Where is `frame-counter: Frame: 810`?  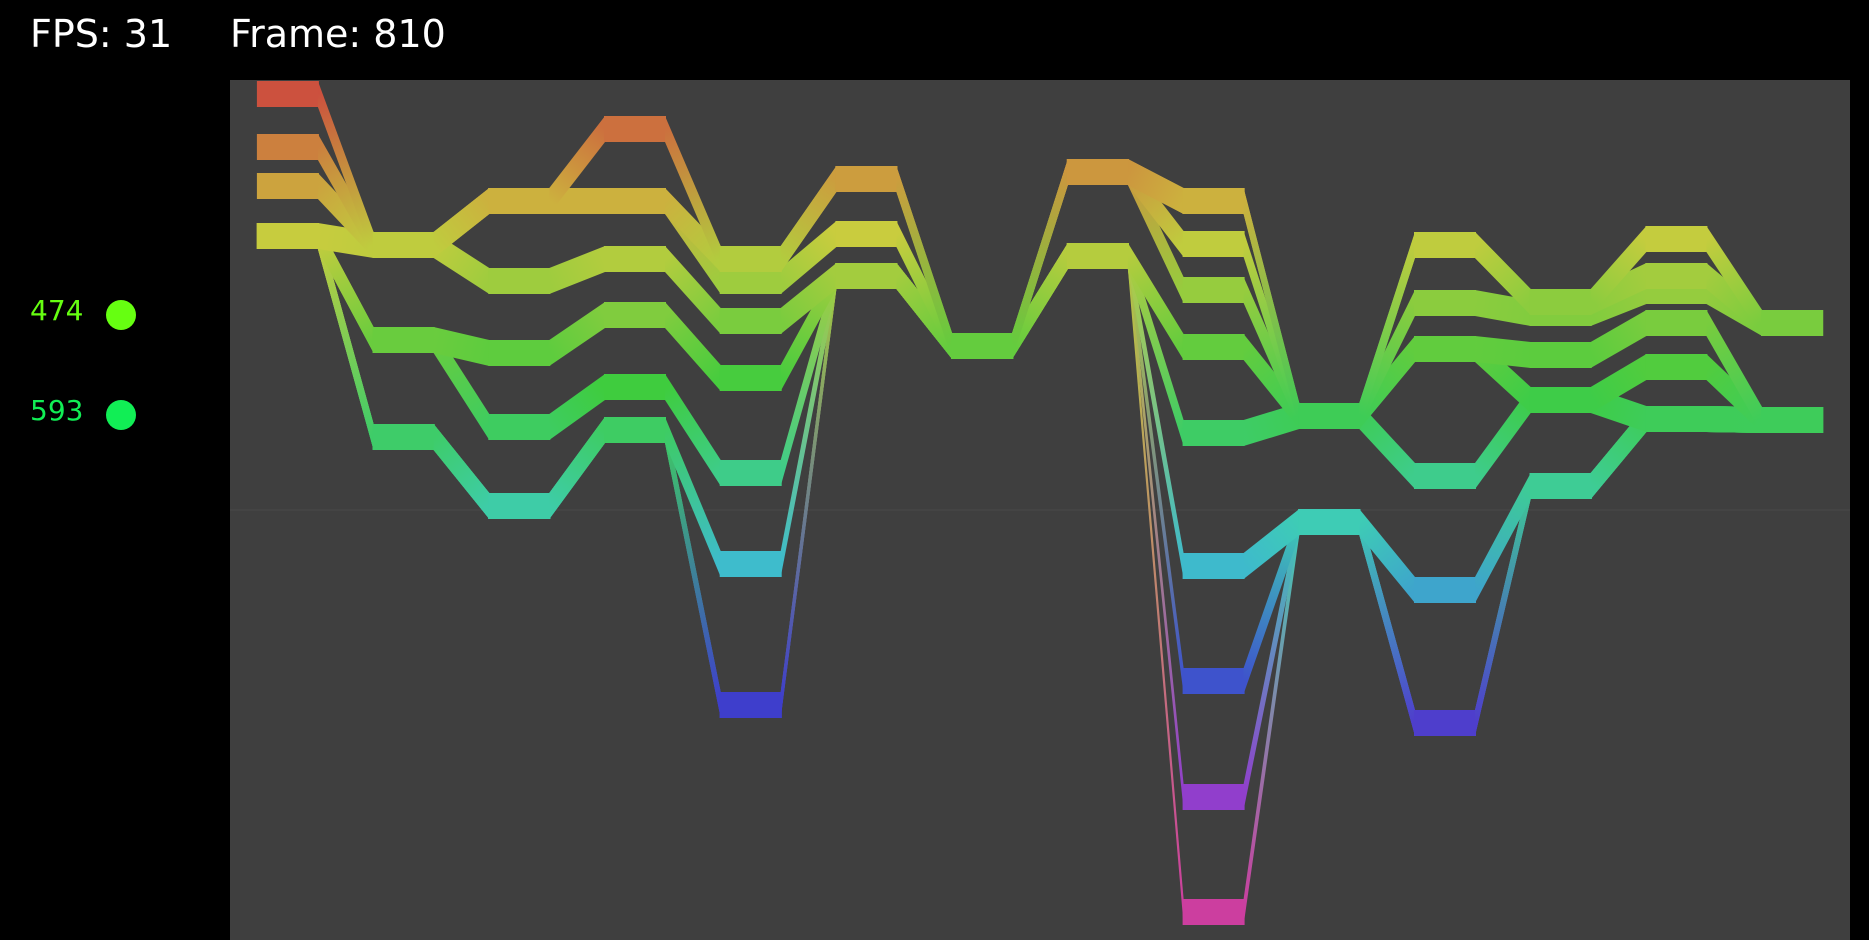 frame-counter: Frame: 810 is located at coordinates (338, 34).